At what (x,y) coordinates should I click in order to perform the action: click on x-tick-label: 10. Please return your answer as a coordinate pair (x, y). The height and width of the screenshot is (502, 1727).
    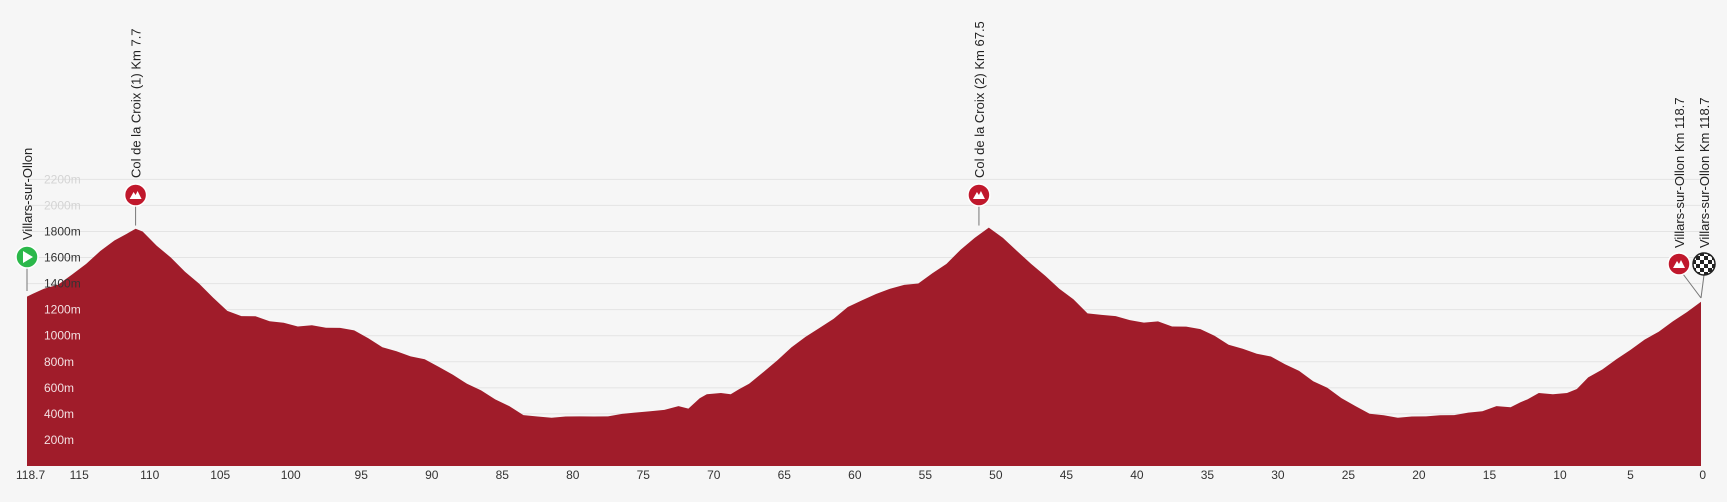
    Looking at the image, I should click on (1560, 475).